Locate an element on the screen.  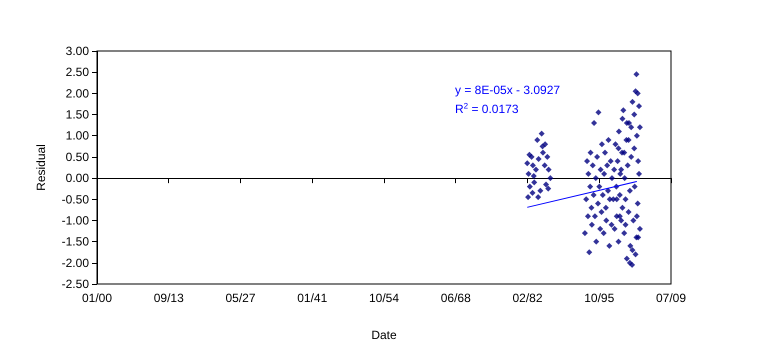
y-tick-label: -0.50 is located at coordinates (76, 199).